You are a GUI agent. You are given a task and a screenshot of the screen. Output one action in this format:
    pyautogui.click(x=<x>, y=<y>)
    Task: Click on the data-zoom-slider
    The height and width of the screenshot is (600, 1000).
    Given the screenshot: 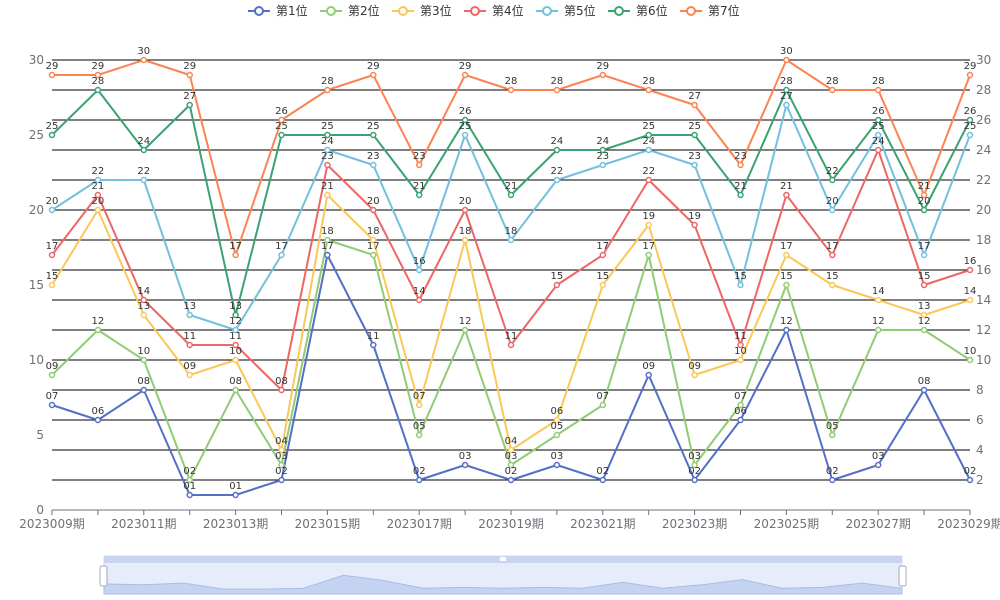 What is the action you would take?
    pyautogui.click(x=503, y=575)
    